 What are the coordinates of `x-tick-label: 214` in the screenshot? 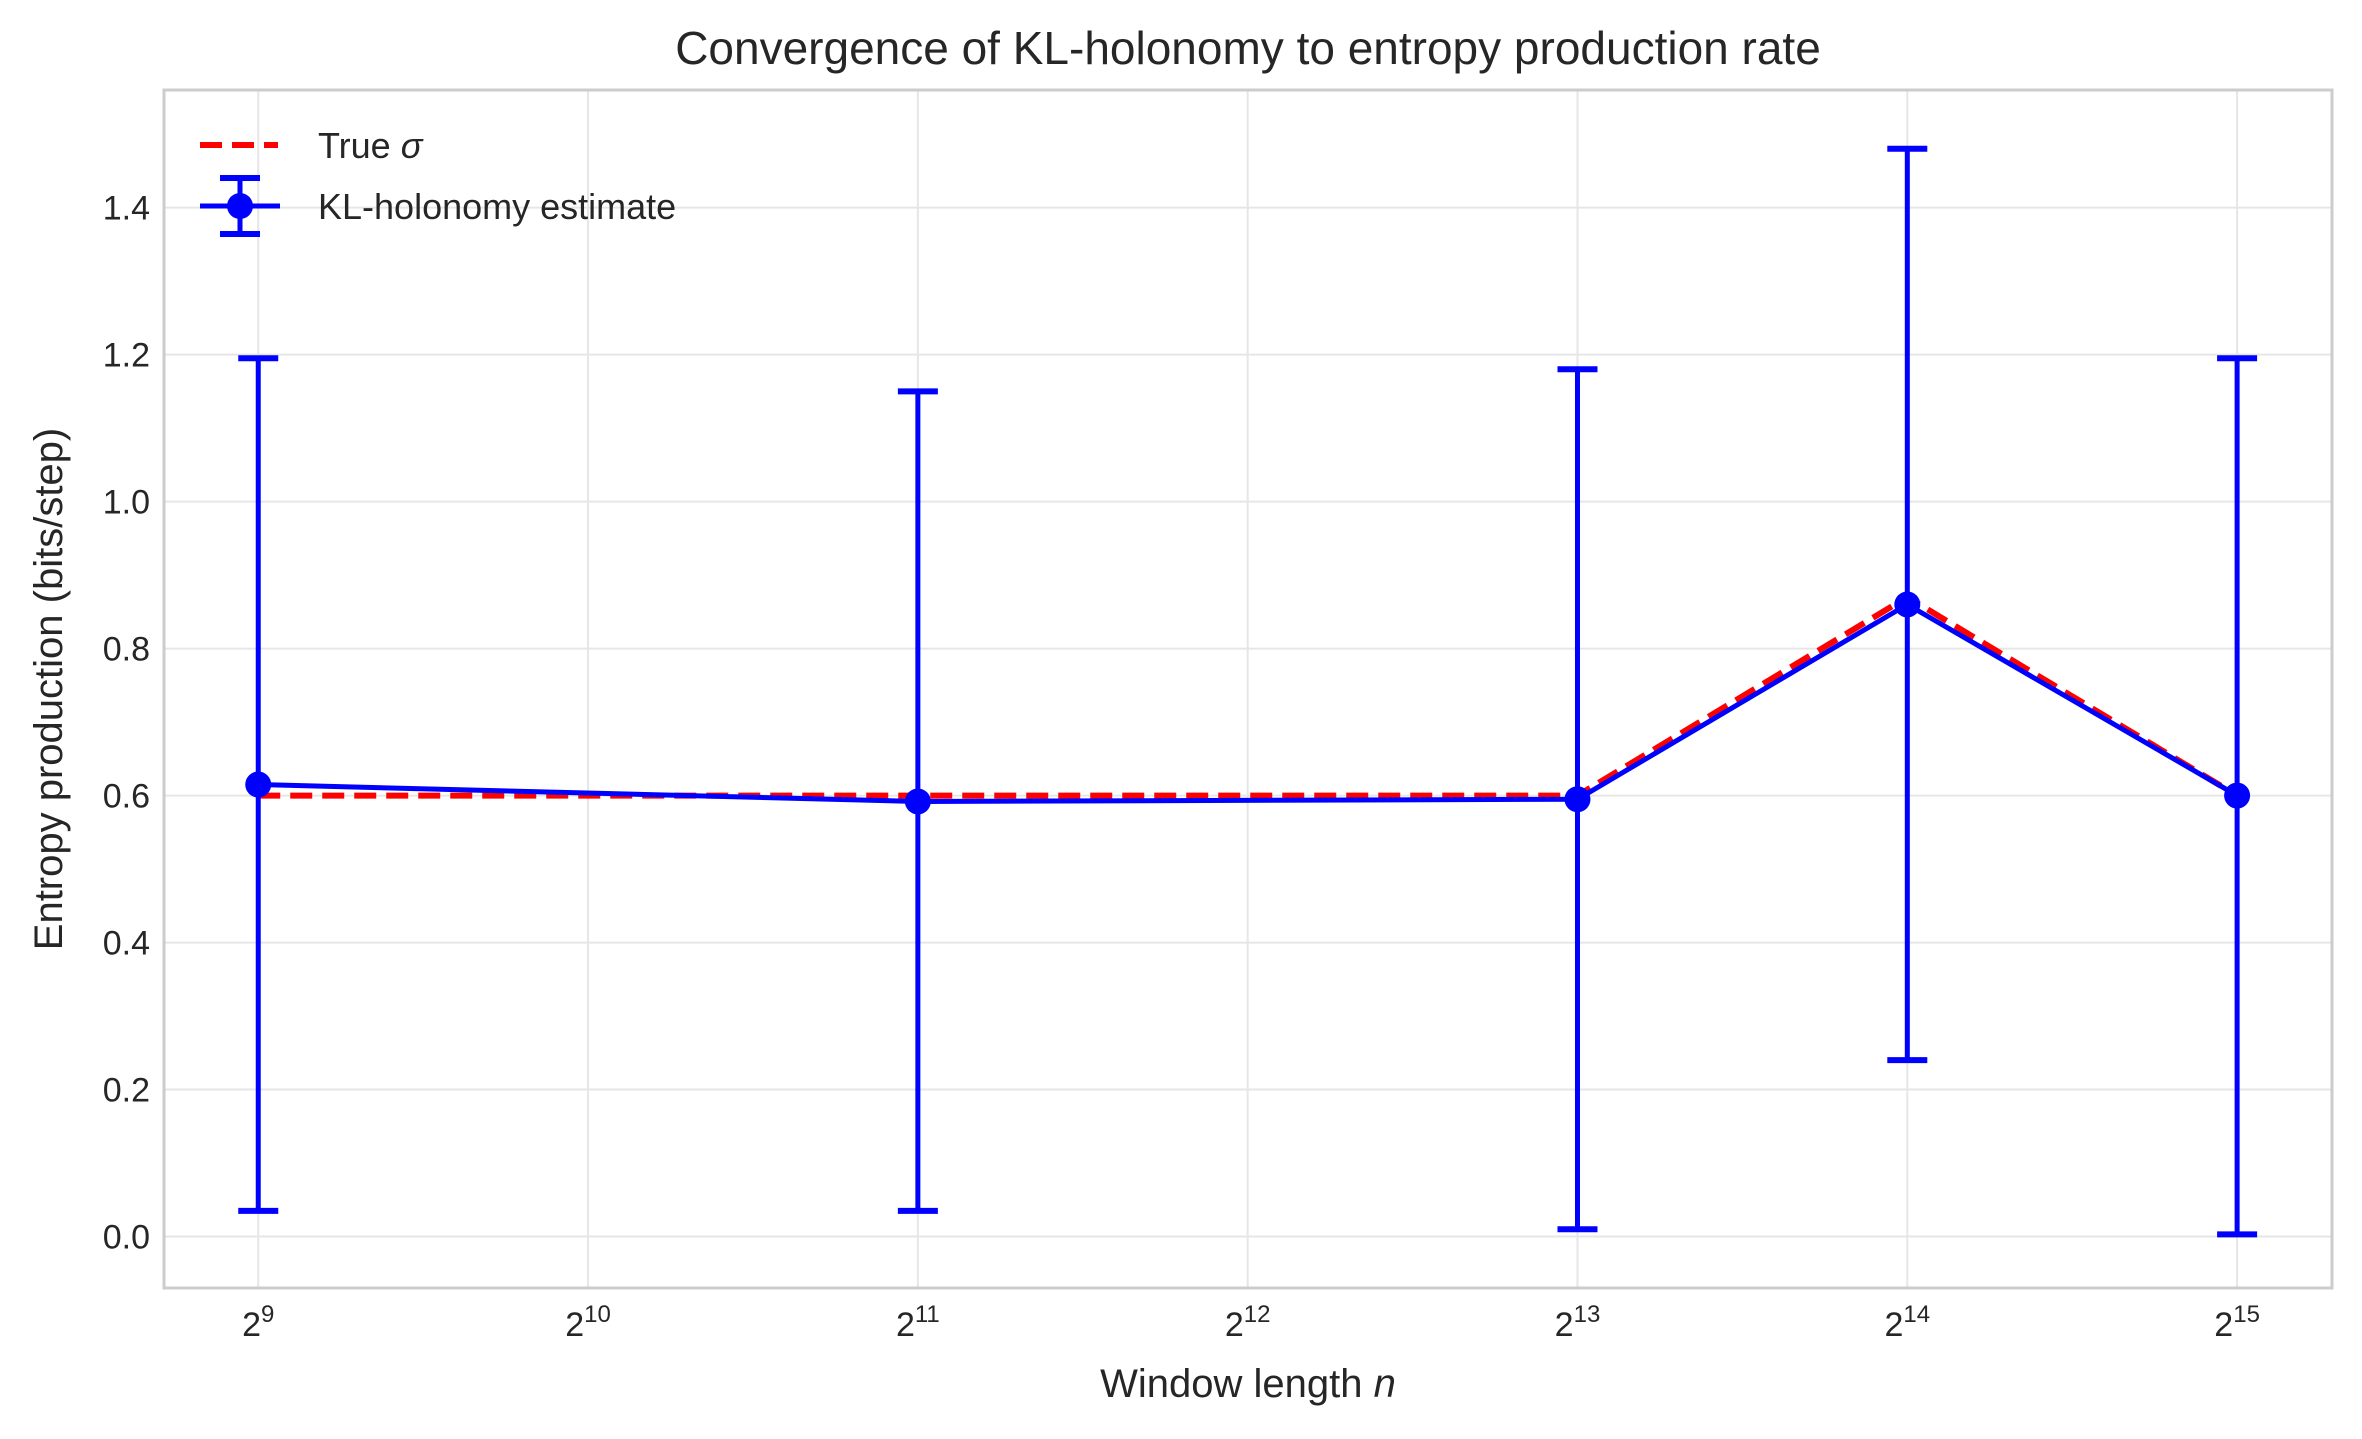 It's located at (1907, 1322).